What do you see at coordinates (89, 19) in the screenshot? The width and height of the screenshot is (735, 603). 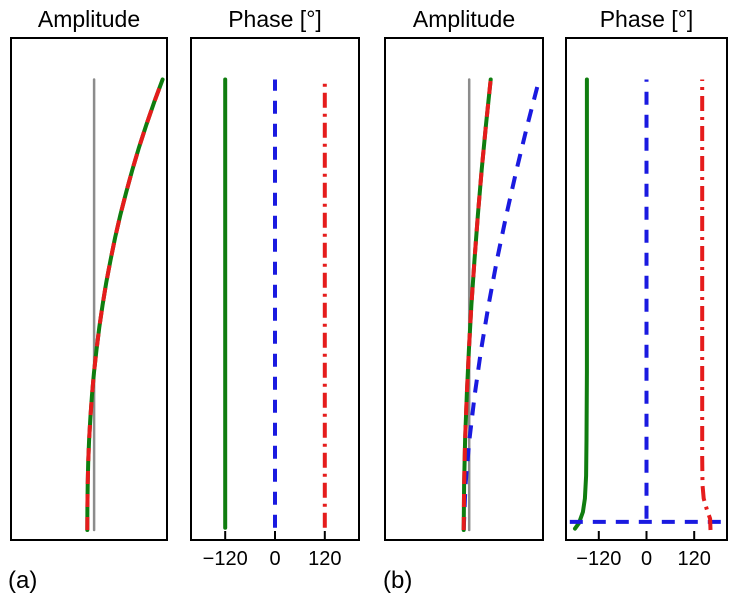 I see `panel-title-a-amplitude: Amplitude` at bounding box center [89, 19].